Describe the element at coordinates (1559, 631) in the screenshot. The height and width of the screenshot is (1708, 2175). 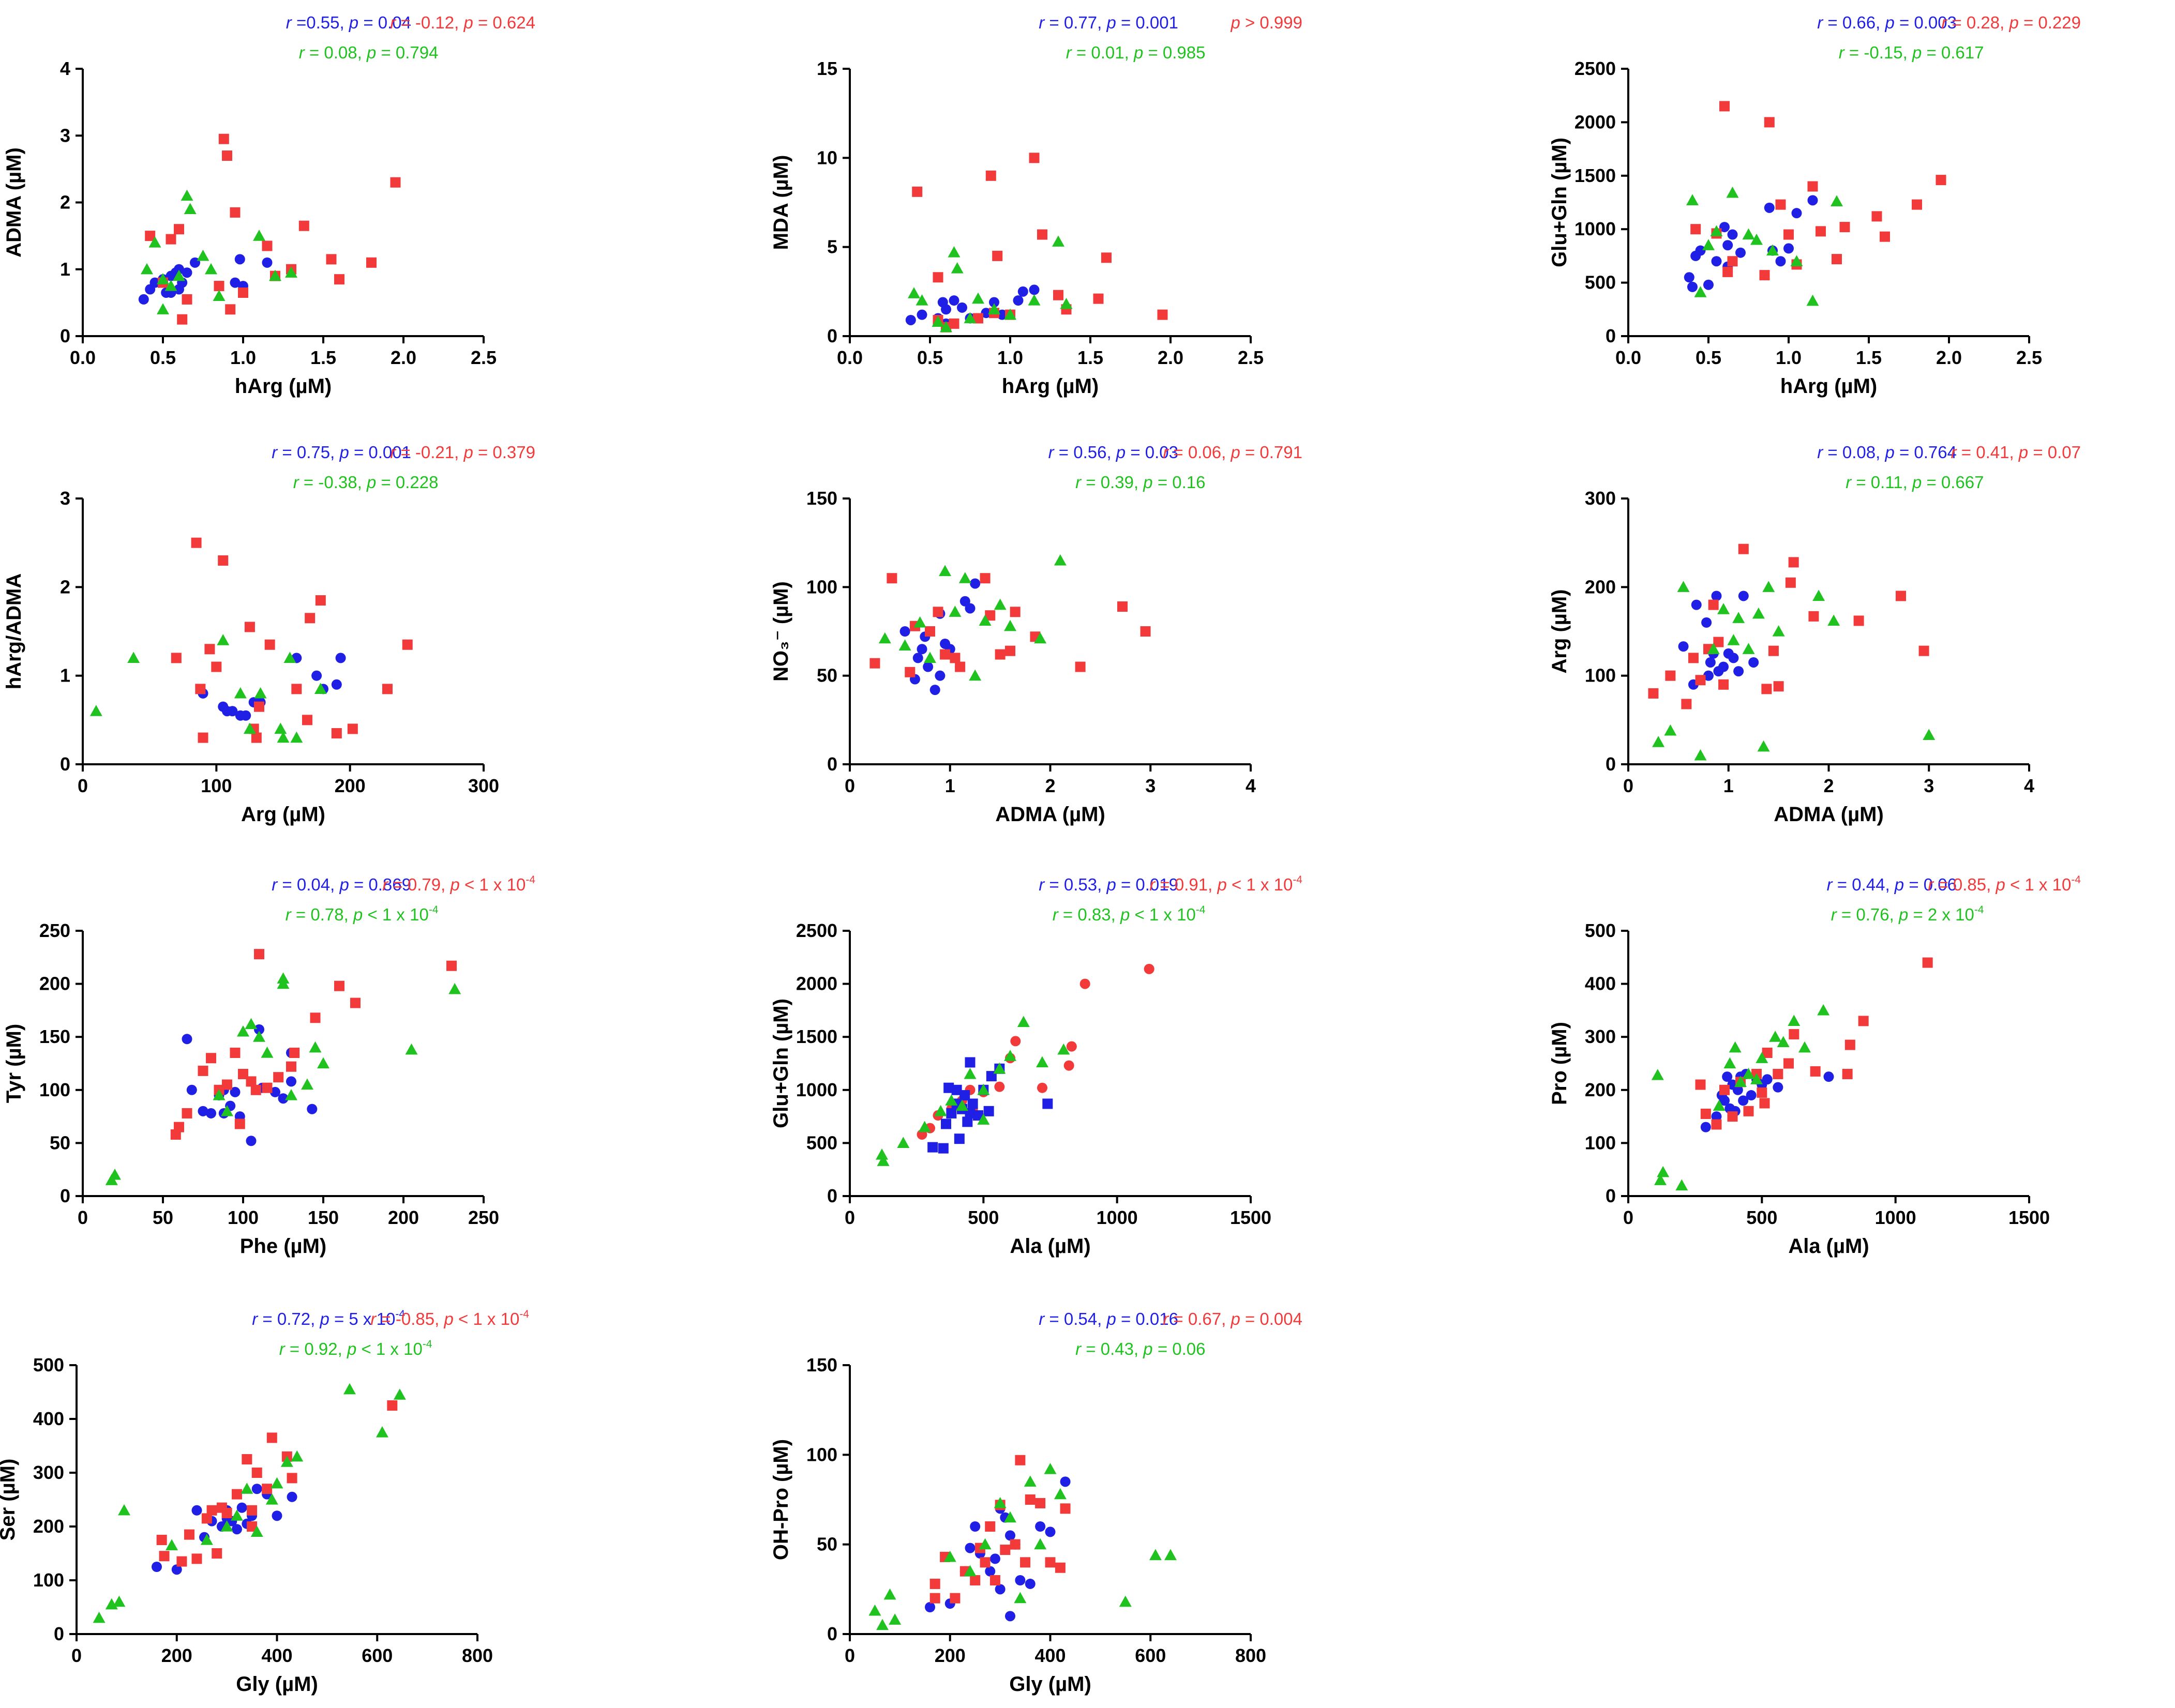
I see `y-axis-label: Arg (µM)` at that location.